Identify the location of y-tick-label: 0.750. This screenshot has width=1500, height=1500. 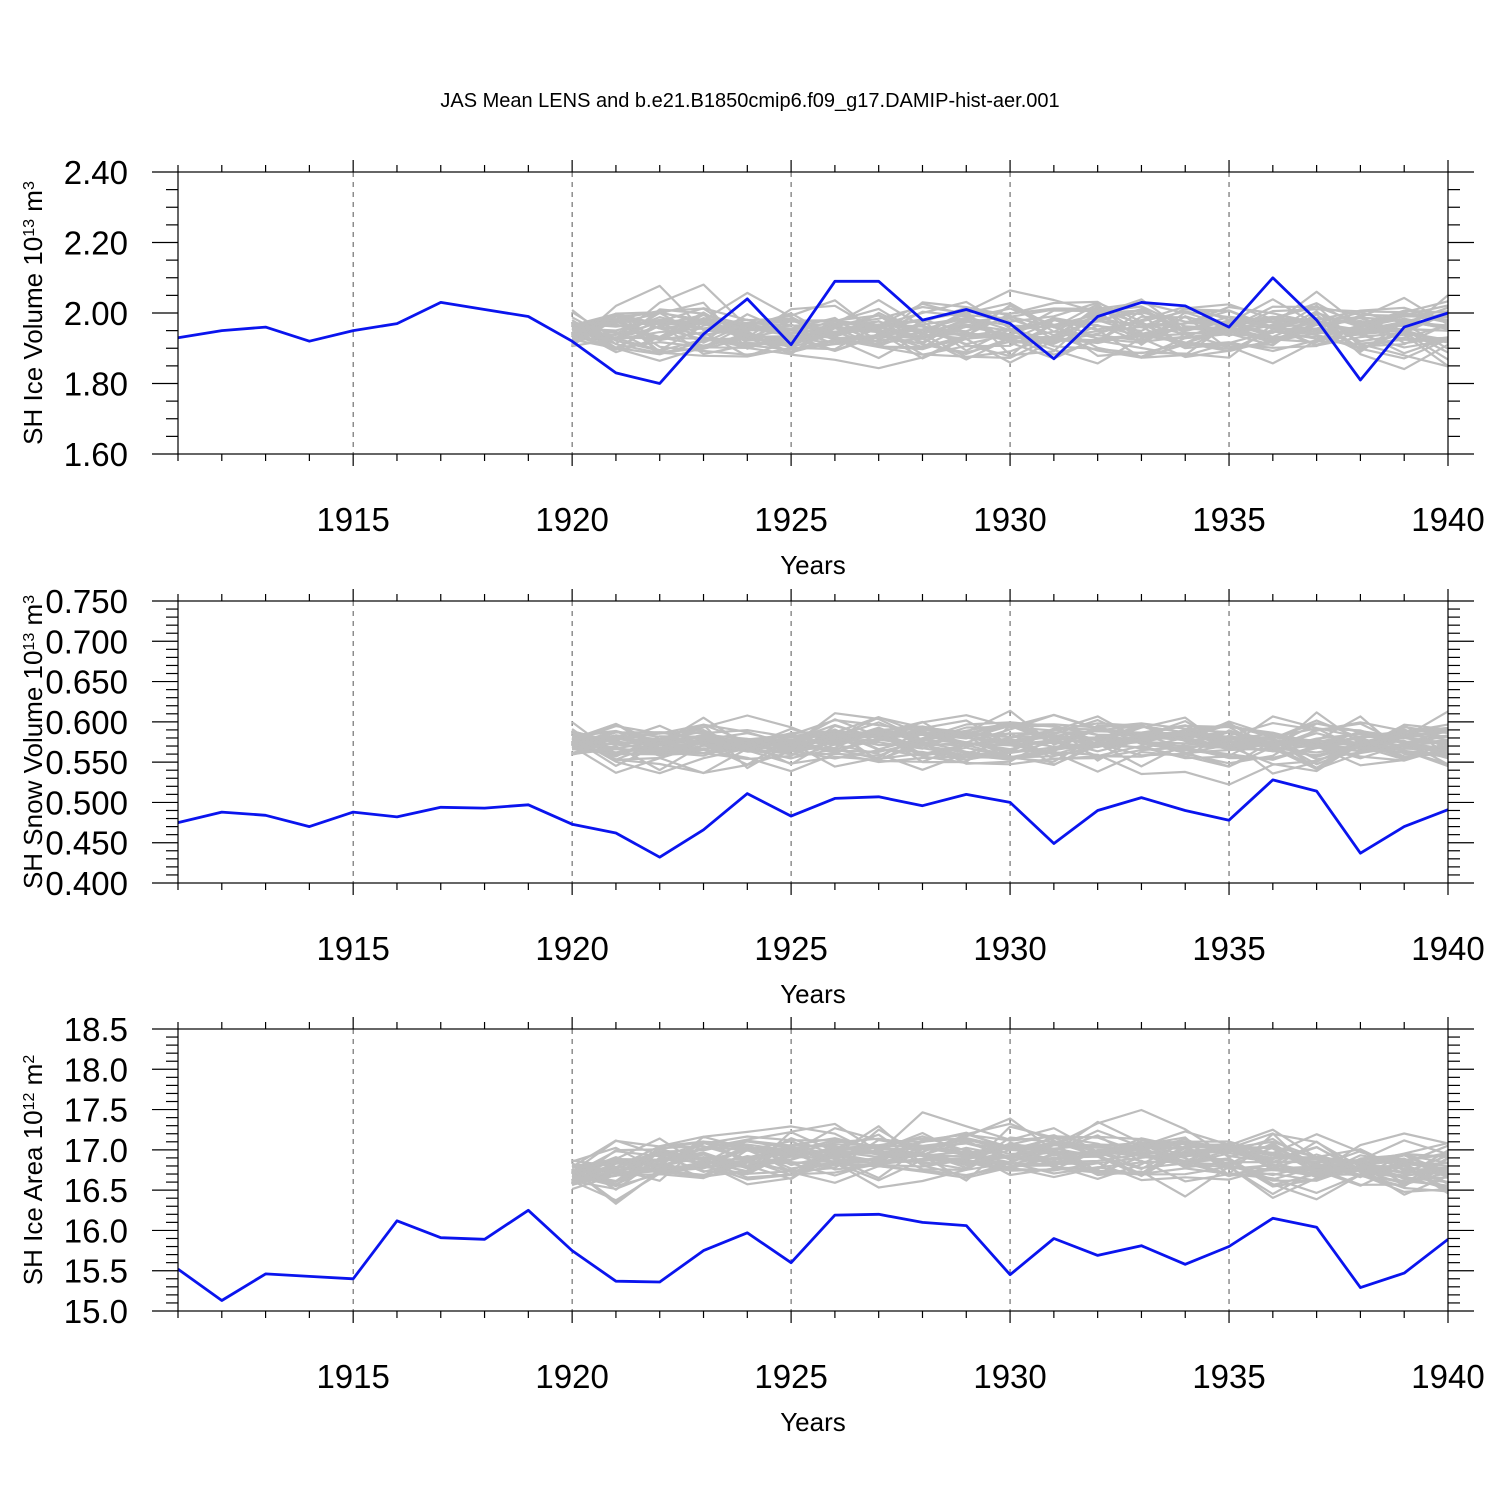
(86, 601).